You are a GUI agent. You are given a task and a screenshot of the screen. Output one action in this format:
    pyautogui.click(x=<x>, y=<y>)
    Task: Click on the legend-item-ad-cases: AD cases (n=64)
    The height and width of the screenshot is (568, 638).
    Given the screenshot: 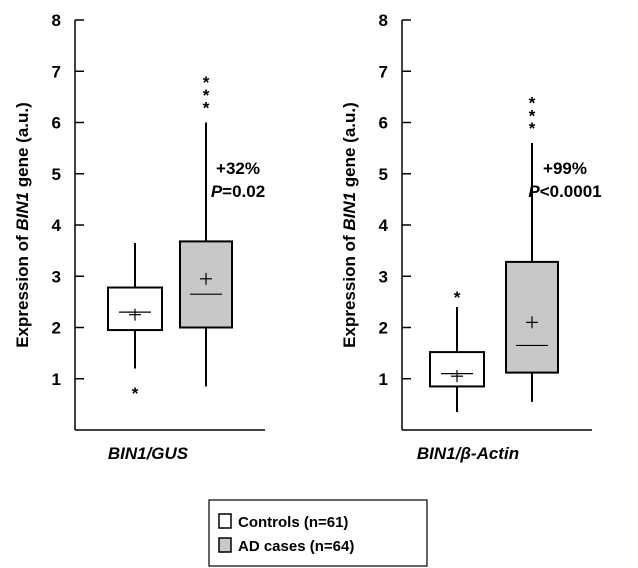 What is the action you would take?
    pyautogui.click(x=286, y=546)
    